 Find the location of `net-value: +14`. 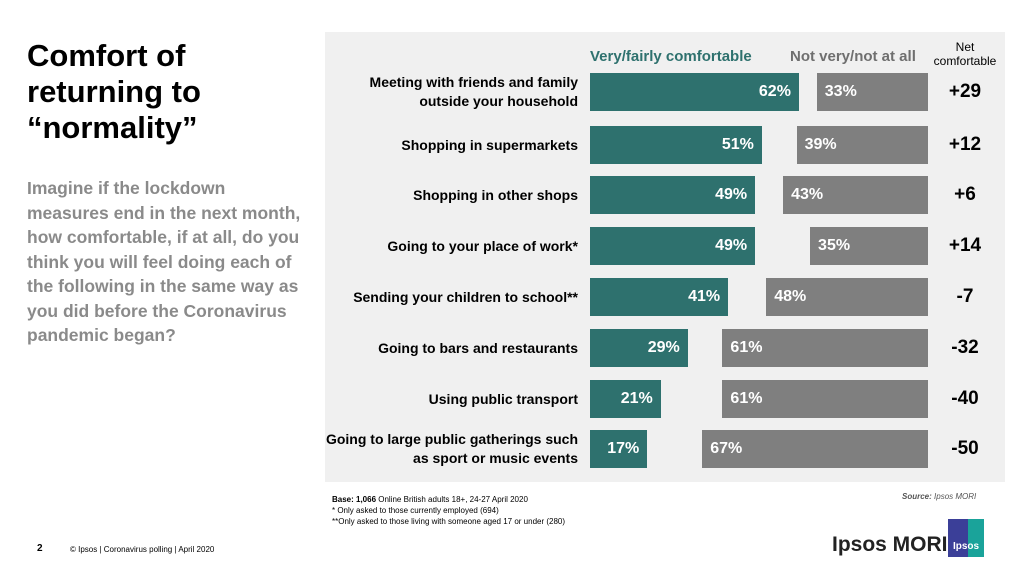

net-value: +14 is located at coordinates (965, 245).